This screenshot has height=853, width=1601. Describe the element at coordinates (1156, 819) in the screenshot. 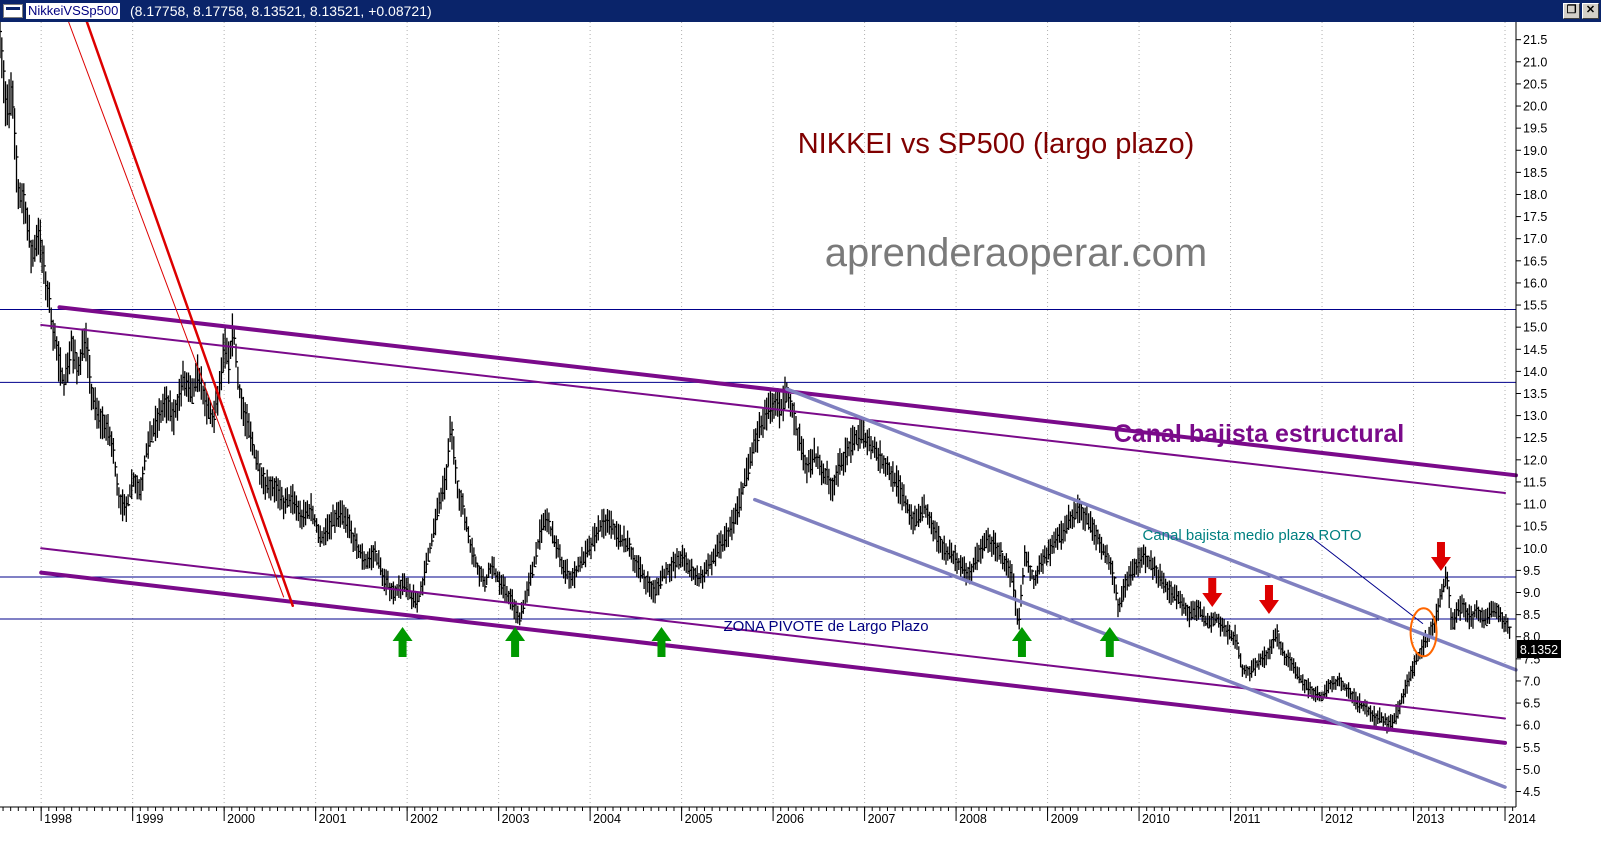

I see `x-tick-label-2010: 2010` at that location.